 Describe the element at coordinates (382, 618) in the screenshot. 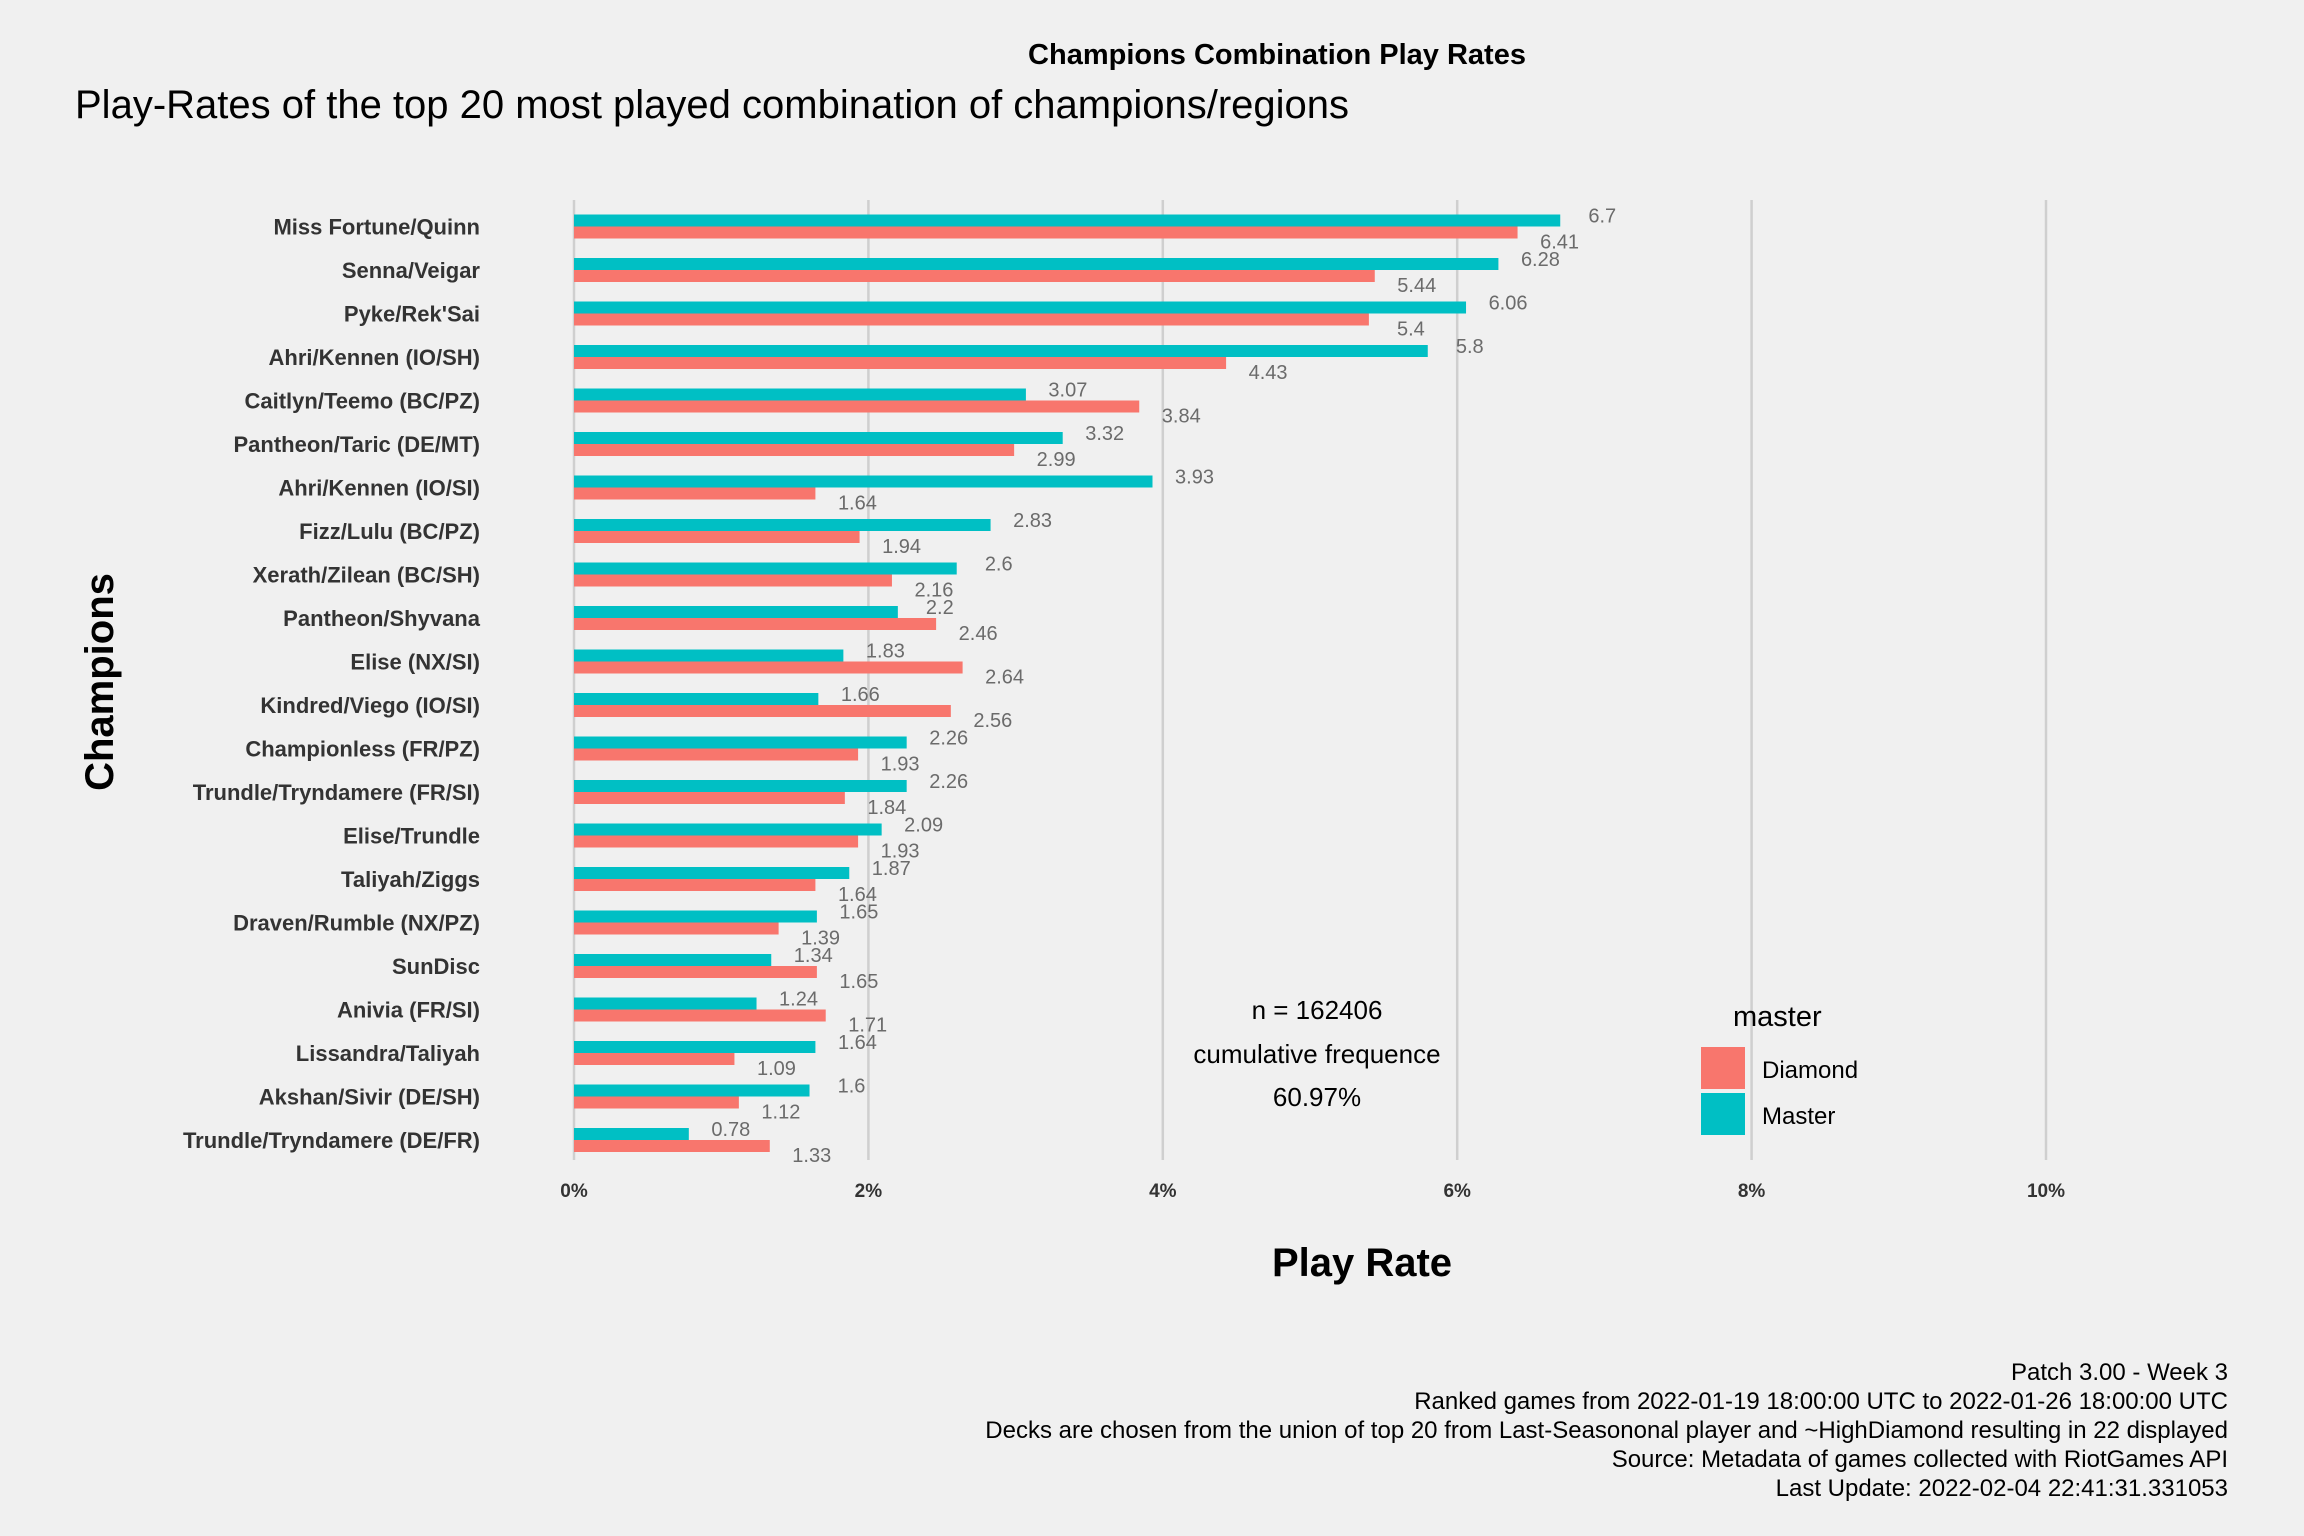

I see `y-tick-label: Pantheon/Shyvana` at that location.